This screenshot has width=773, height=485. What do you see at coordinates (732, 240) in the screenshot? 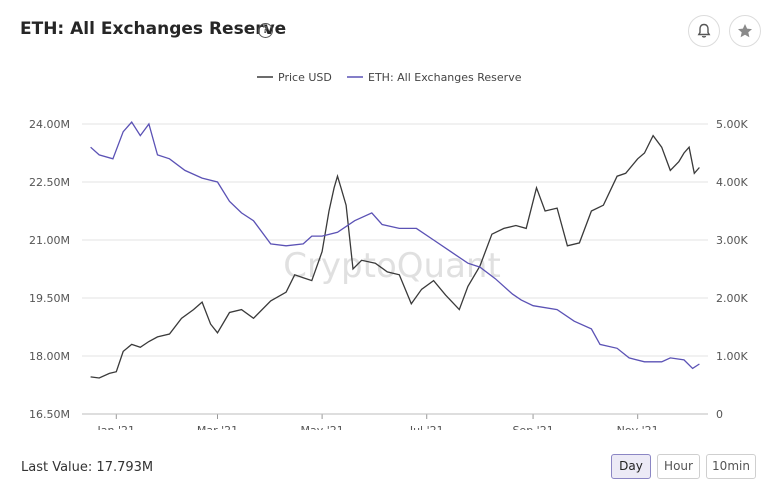
I see `y-right-tick-label: 3.00K` at bounding box center [732, 240].